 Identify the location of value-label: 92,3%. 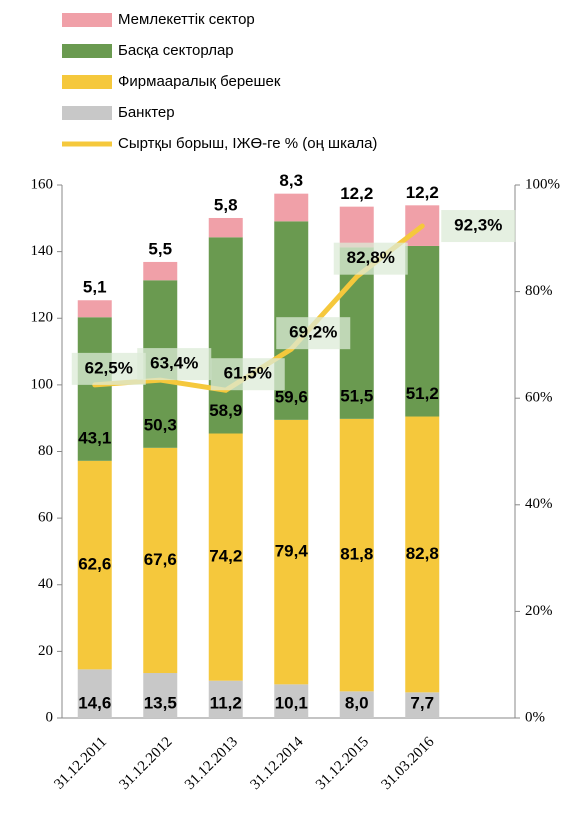
(478, 225).